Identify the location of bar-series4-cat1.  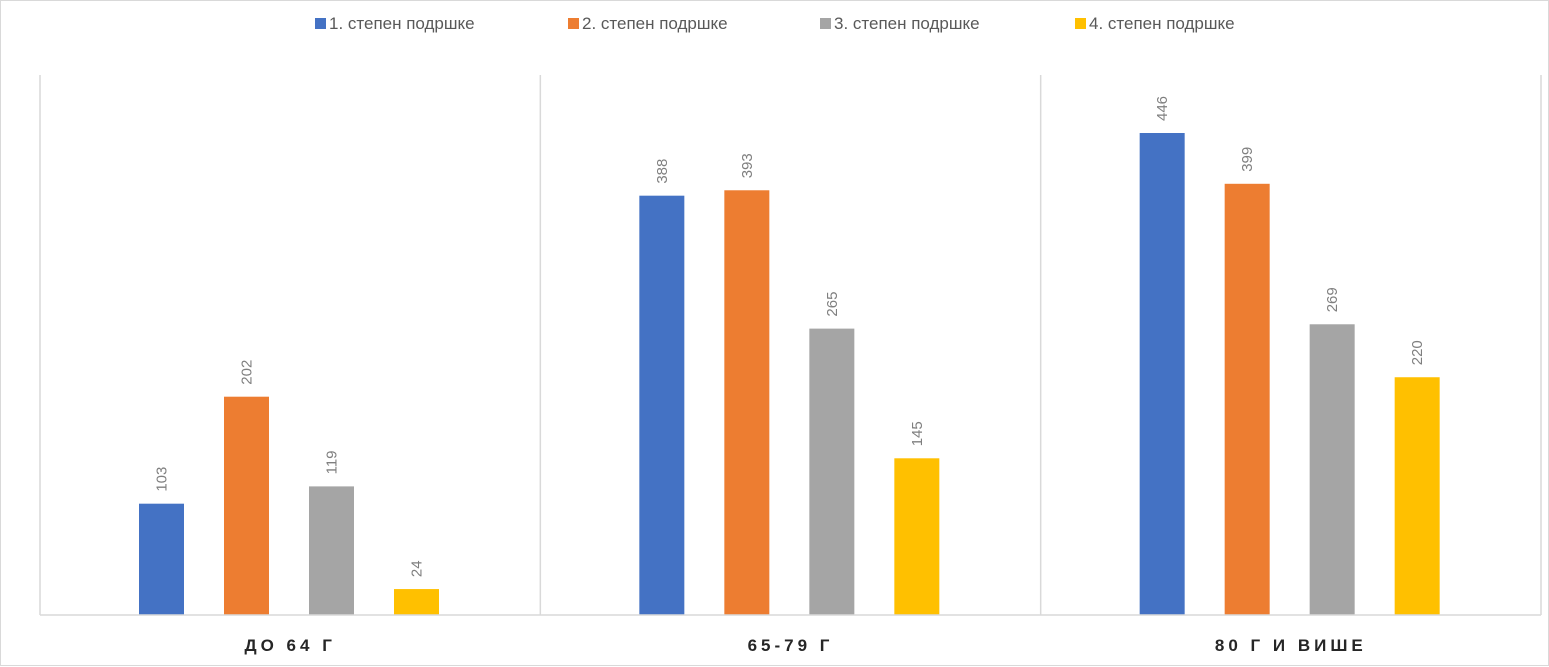
(416, 602).